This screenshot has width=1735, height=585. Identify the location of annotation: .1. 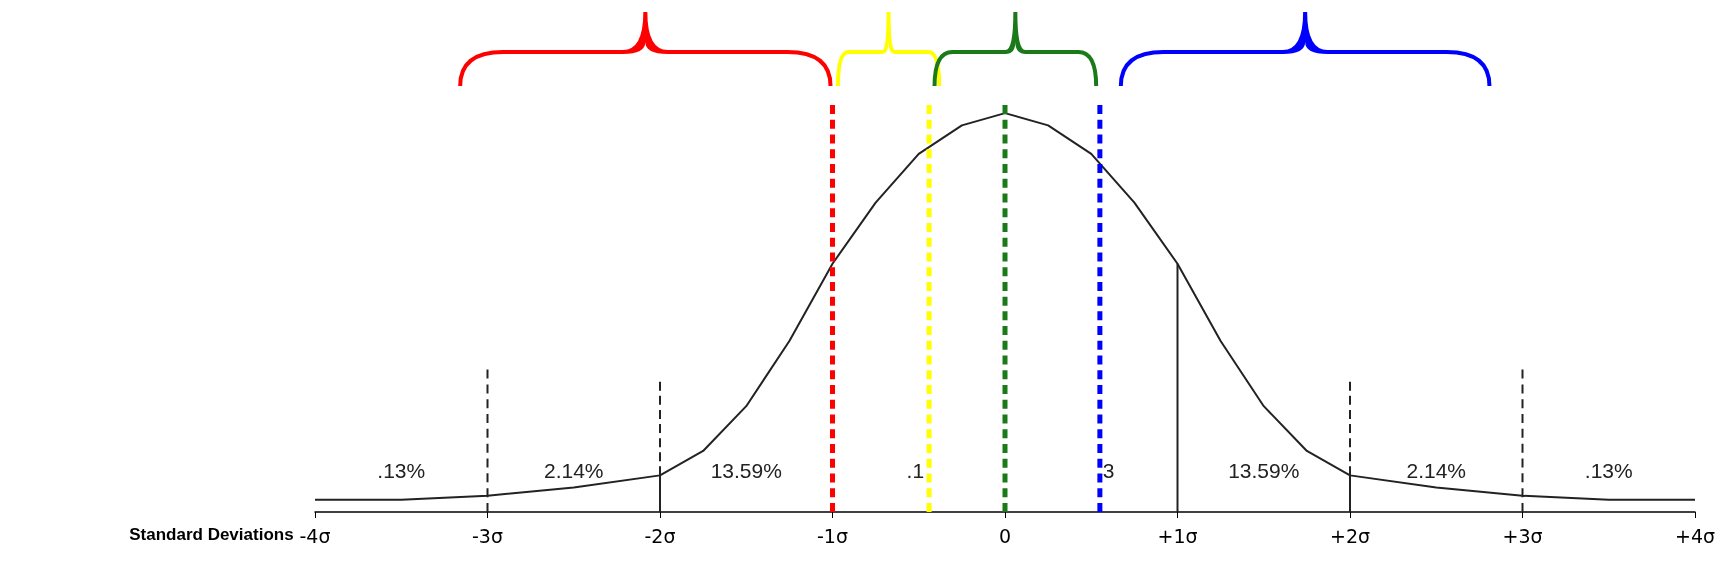
(915, 470).